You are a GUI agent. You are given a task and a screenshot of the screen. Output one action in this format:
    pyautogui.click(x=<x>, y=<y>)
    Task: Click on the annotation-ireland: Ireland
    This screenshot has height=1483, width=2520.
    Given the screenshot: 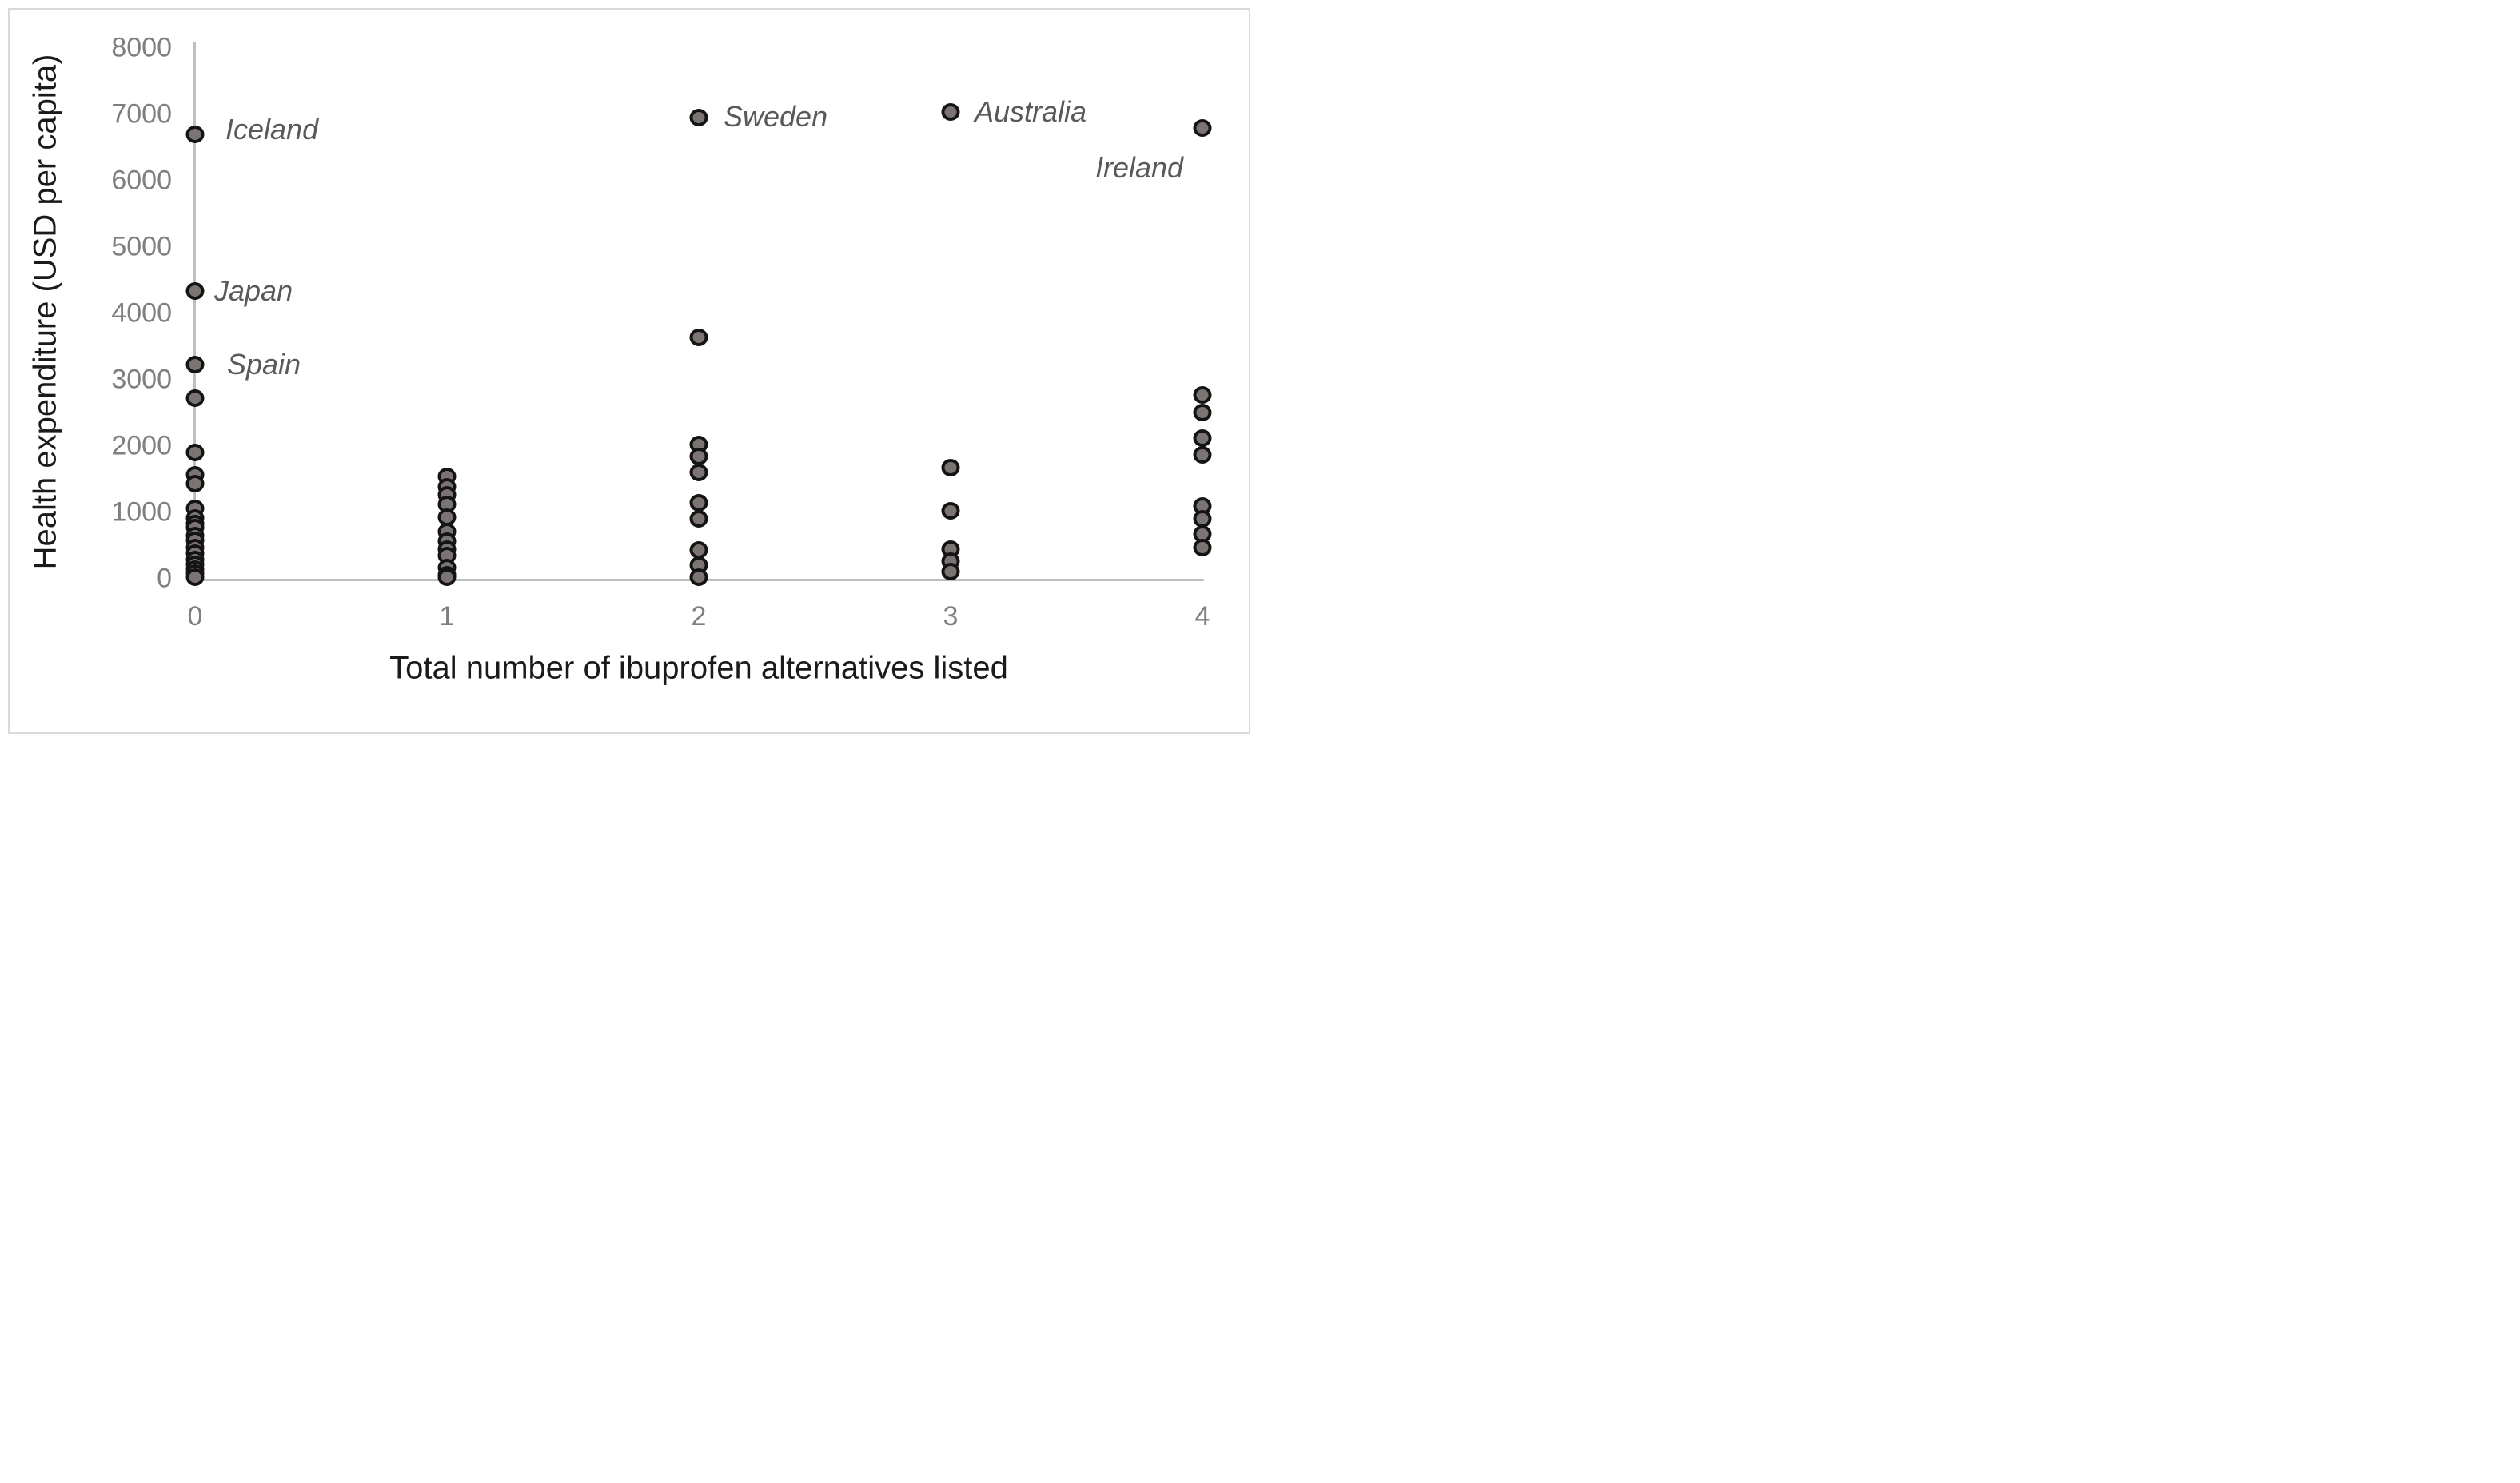 What is the action you would take?
    pyautogui.click(x=1139, y=167)
    